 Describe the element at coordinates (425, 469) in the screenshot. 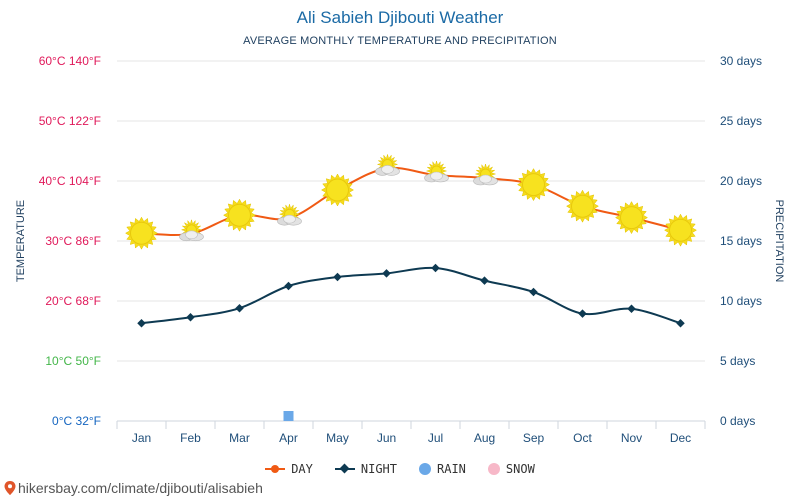

I see `rain-dot-icon` at that location.